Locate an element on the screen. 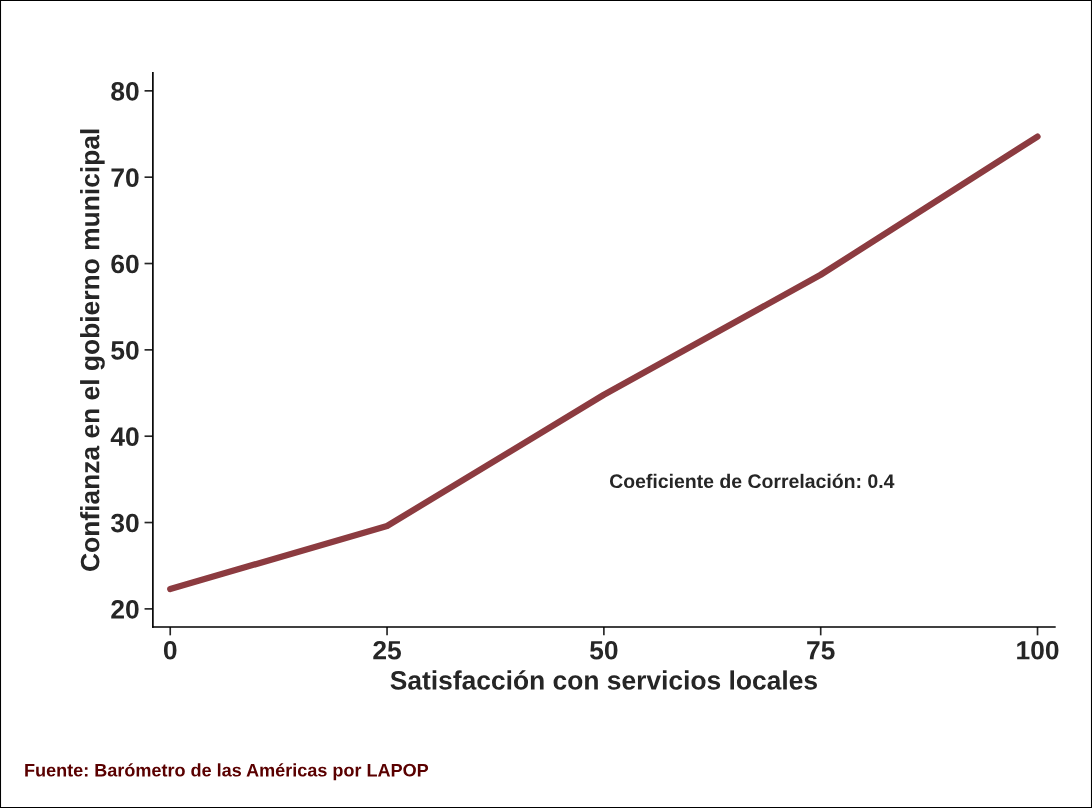 Image resolution: width=1092 pixels, height=808 pixels. y-tick-label: 50 is located at coordinates (125, 350).